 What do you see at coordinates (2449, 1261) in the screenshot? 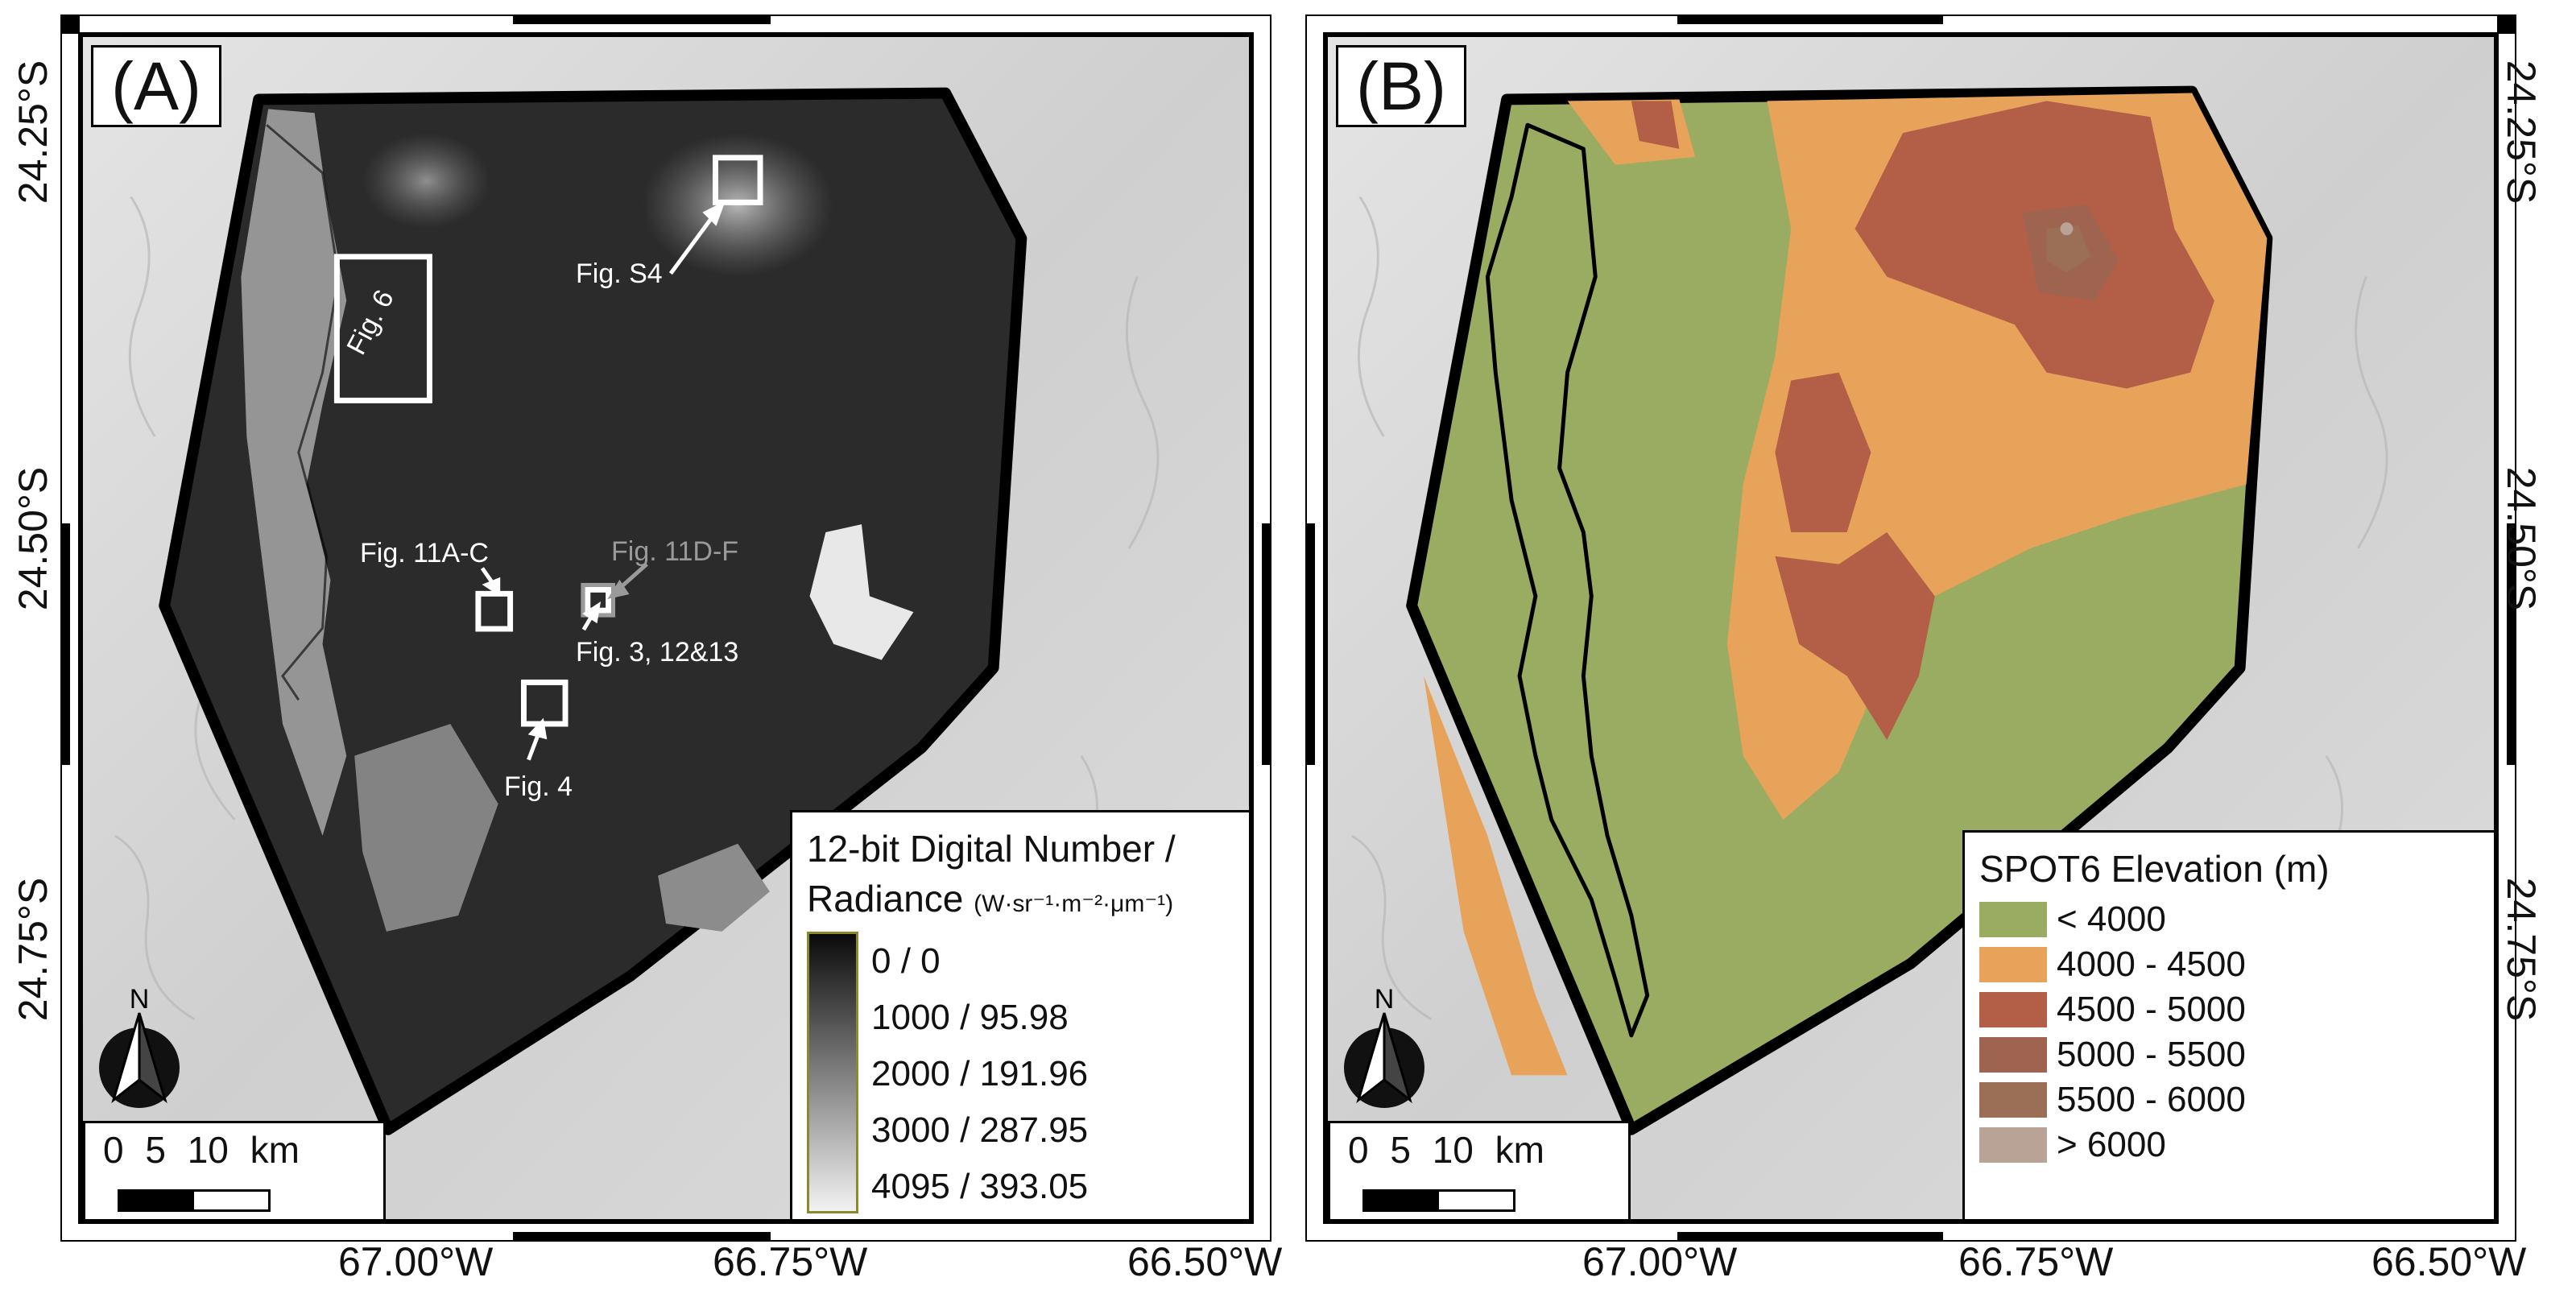
I see `lon-label-b-66-50: 66.50°W` at bounding box center [2449, 1261].